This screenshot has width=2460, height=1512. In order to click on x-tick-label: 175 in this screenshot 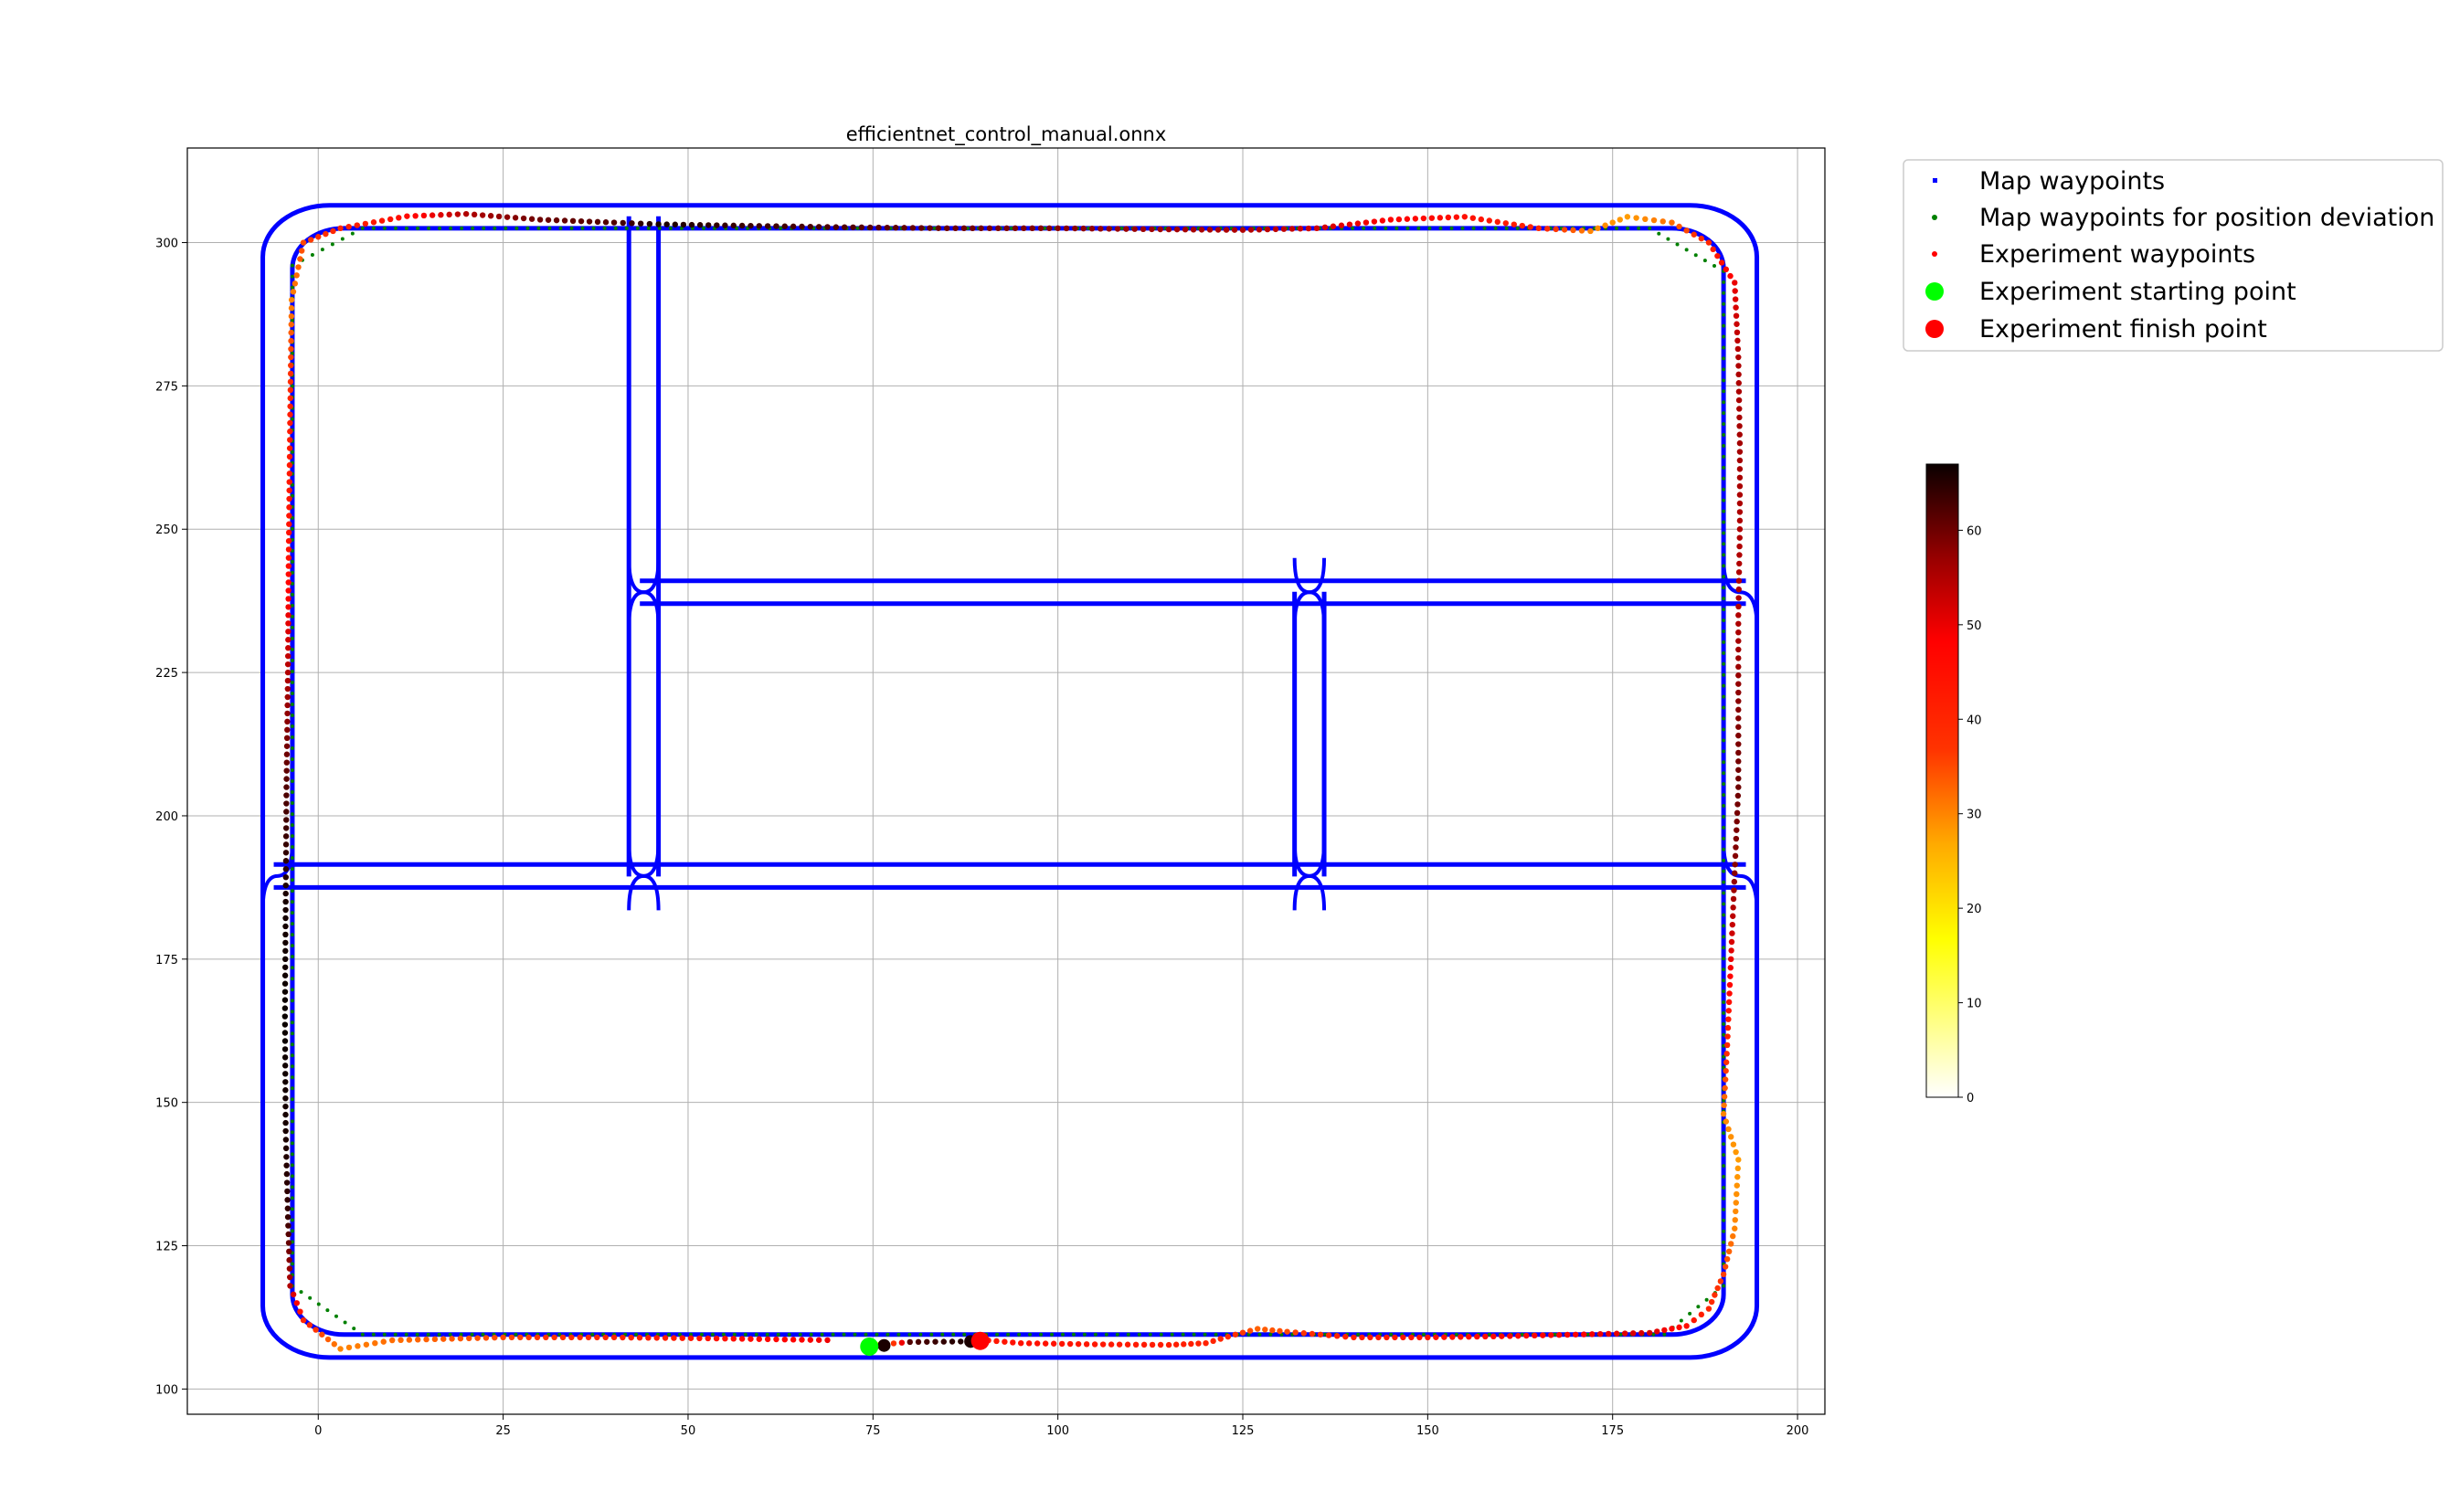, I will do `click(1612, 1431)`.